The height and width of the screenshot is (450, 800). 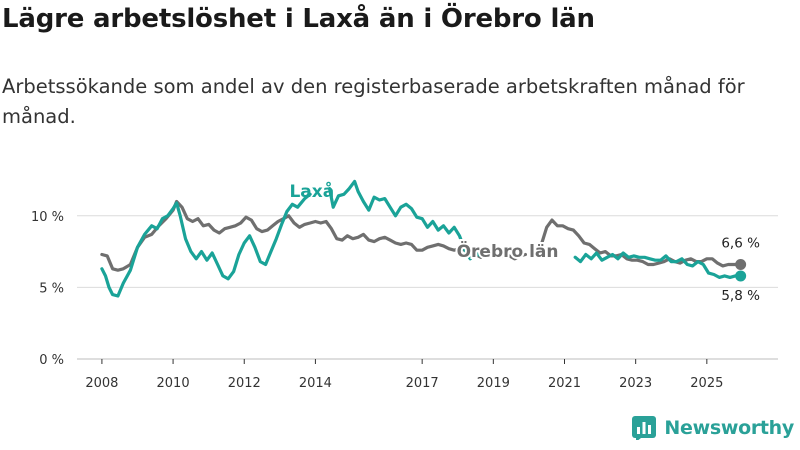 What do you see at coordinates (51, 360) in the screenshot?
I see `y-tick-label: 0 %` at bounding box center [51, 360].